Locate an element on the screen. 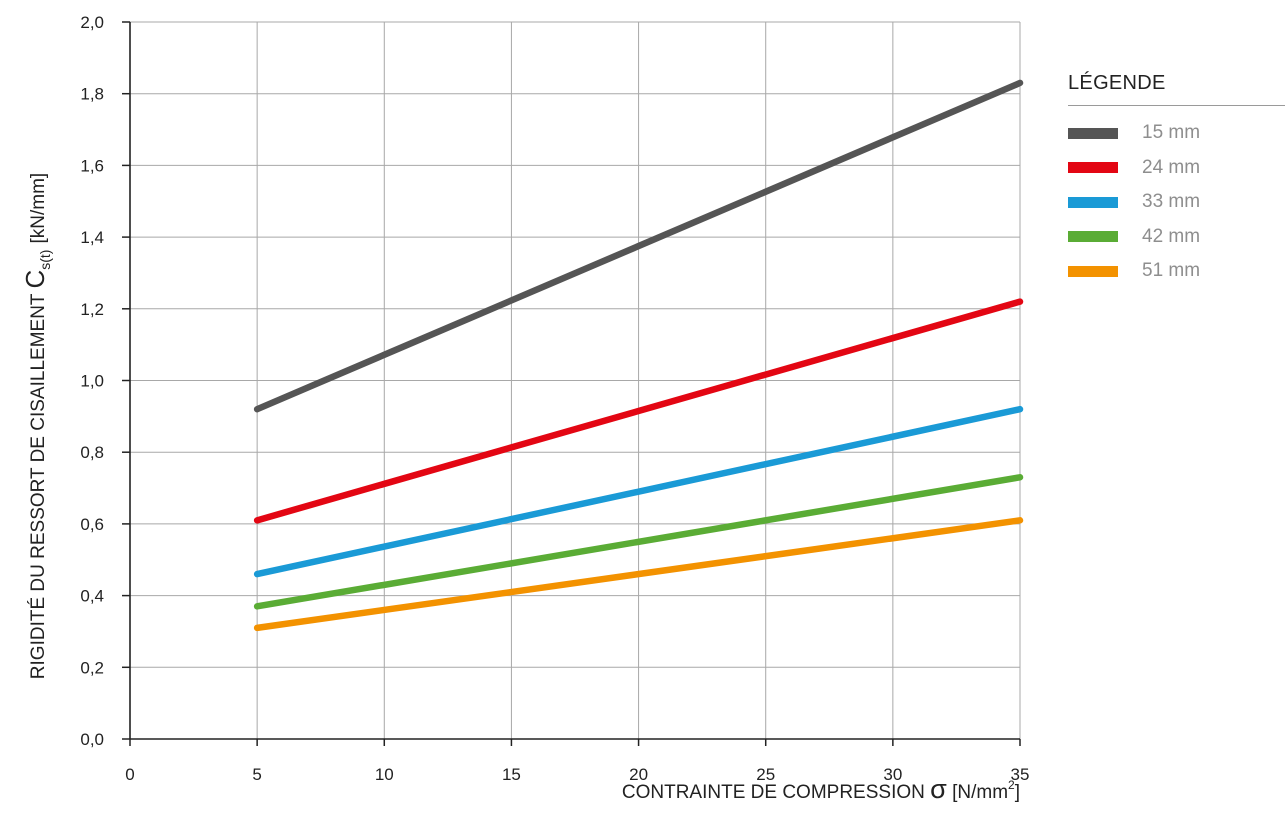 The width and height of the screenshot is (1285, 829). legend-list: 15 mm 24 mm 33 mm 42 mm 51 mm is located at coordinates (1176, 202).